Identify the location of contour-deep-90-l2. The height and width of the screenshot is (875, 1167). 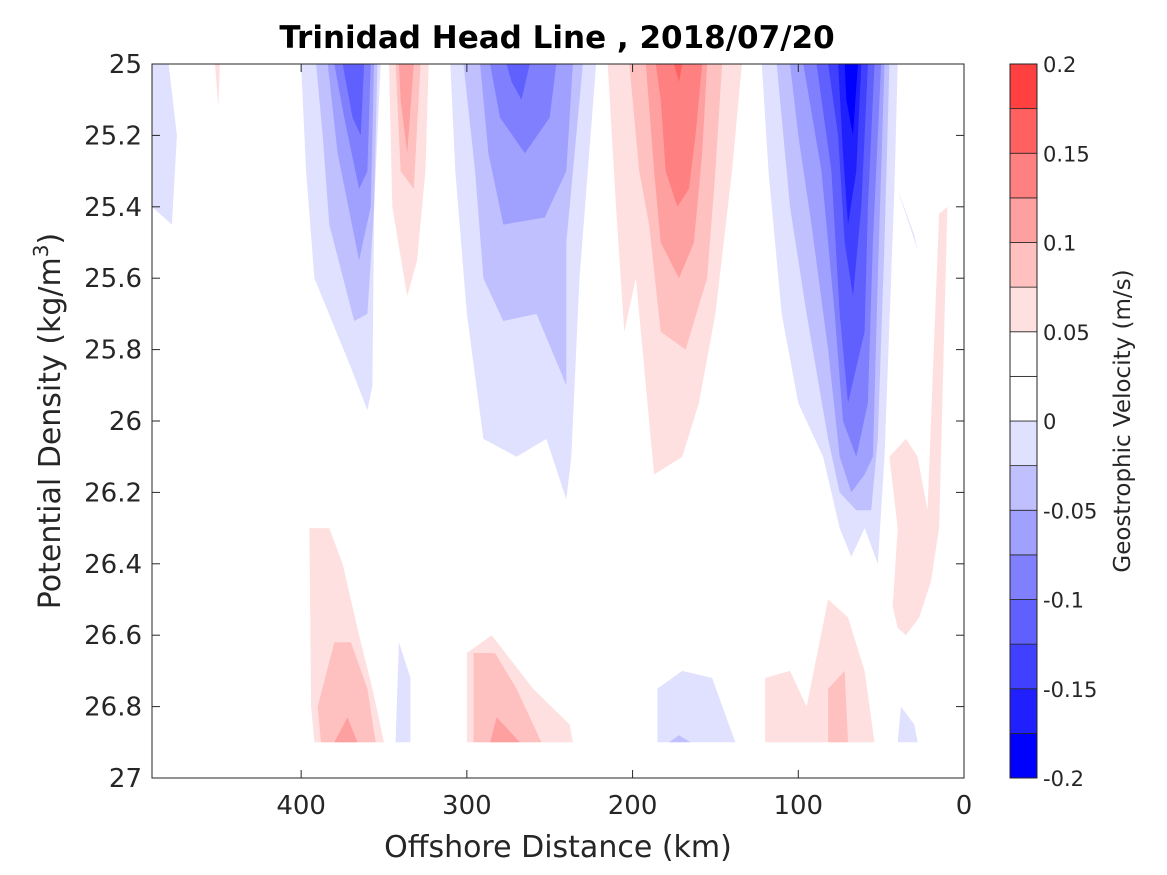
(838, 706).